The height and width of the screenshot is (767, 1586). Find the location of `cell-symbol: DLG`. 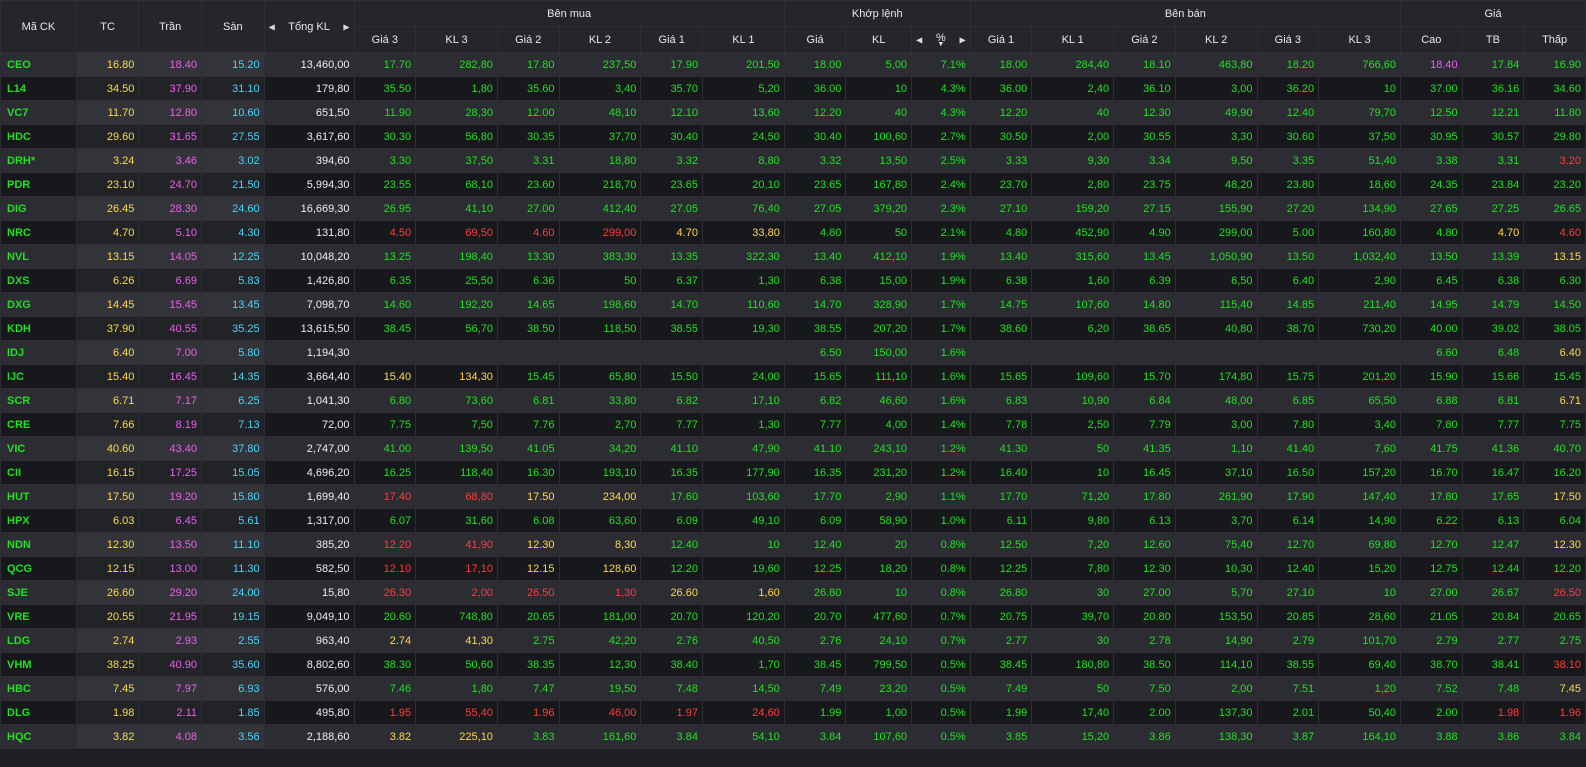

cell-symbol: DLG is located at coordinates (38, 712).